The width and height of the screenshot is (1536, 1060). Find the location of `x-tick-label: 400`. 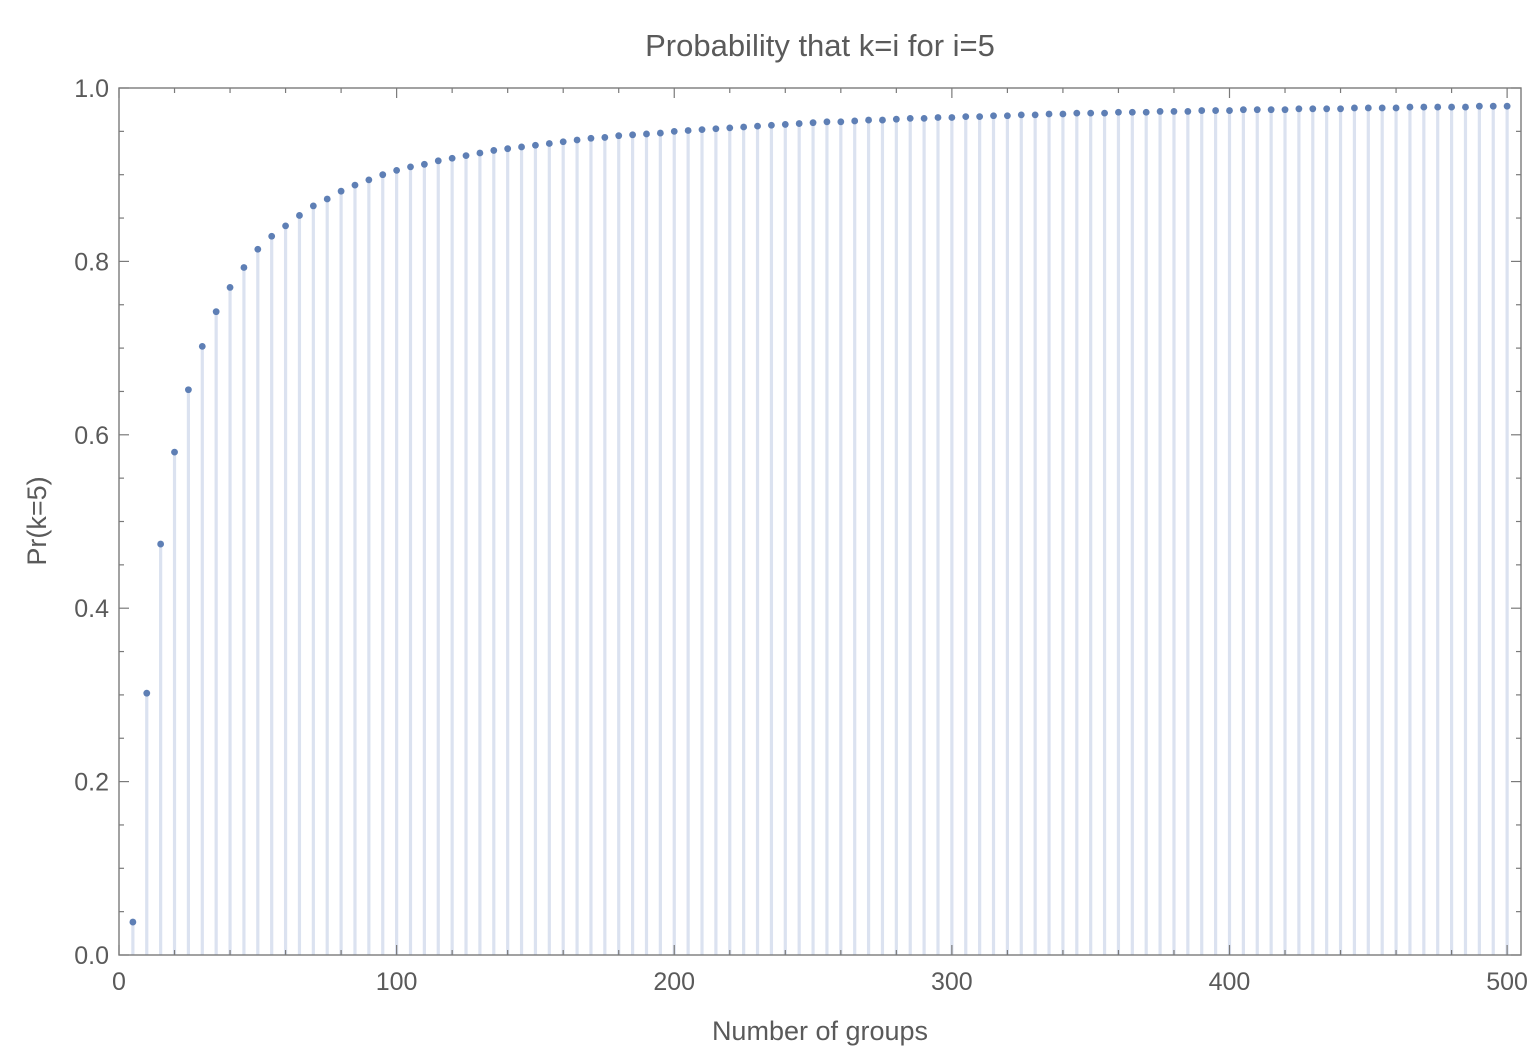

x-tick-label: 400 is located at coordinates (1230, 982).